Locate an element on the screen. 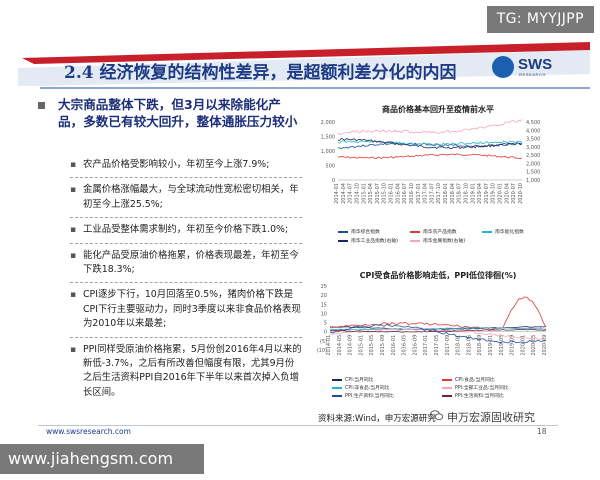 The image size is (600, 480). x-tick-label: 2016-10 is located at coordinates (412, 193).